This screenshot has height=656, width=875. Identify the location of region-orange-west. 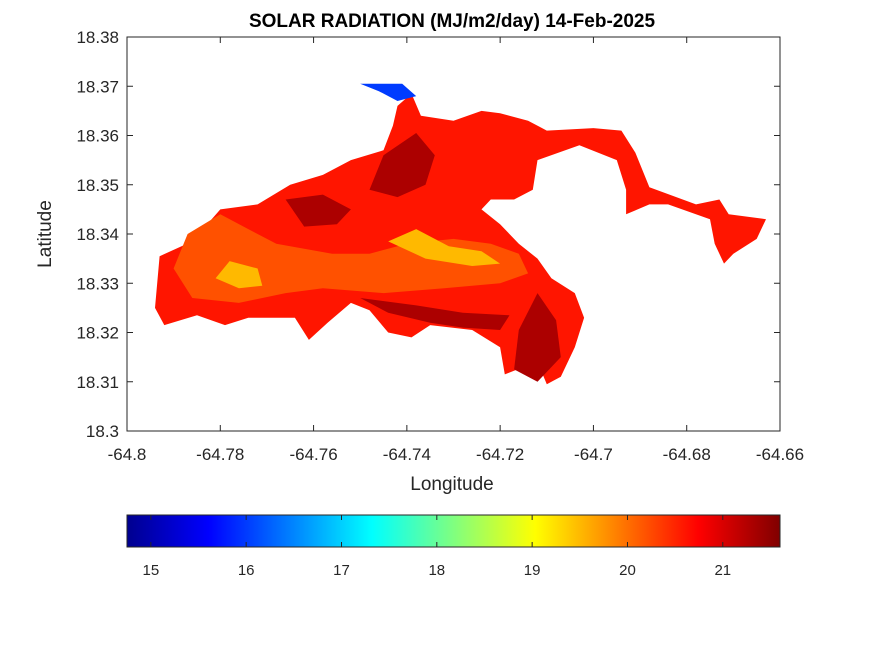
(351, 258).